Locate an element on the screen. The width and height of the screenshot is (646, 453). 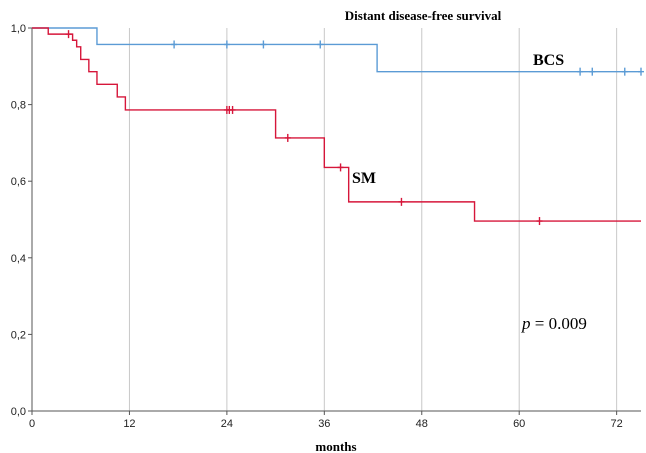
x-tick-label: 0 is located at coordinates (32, 424).